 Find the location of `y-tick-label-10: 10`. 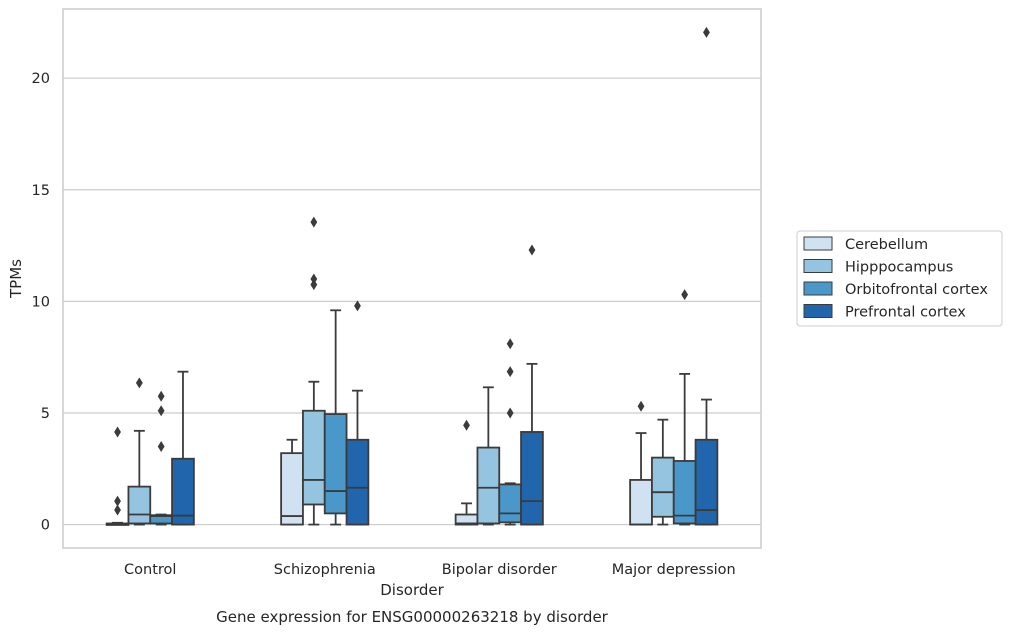

y-tick-label-10: 10 is located at coordinates (41, 302).